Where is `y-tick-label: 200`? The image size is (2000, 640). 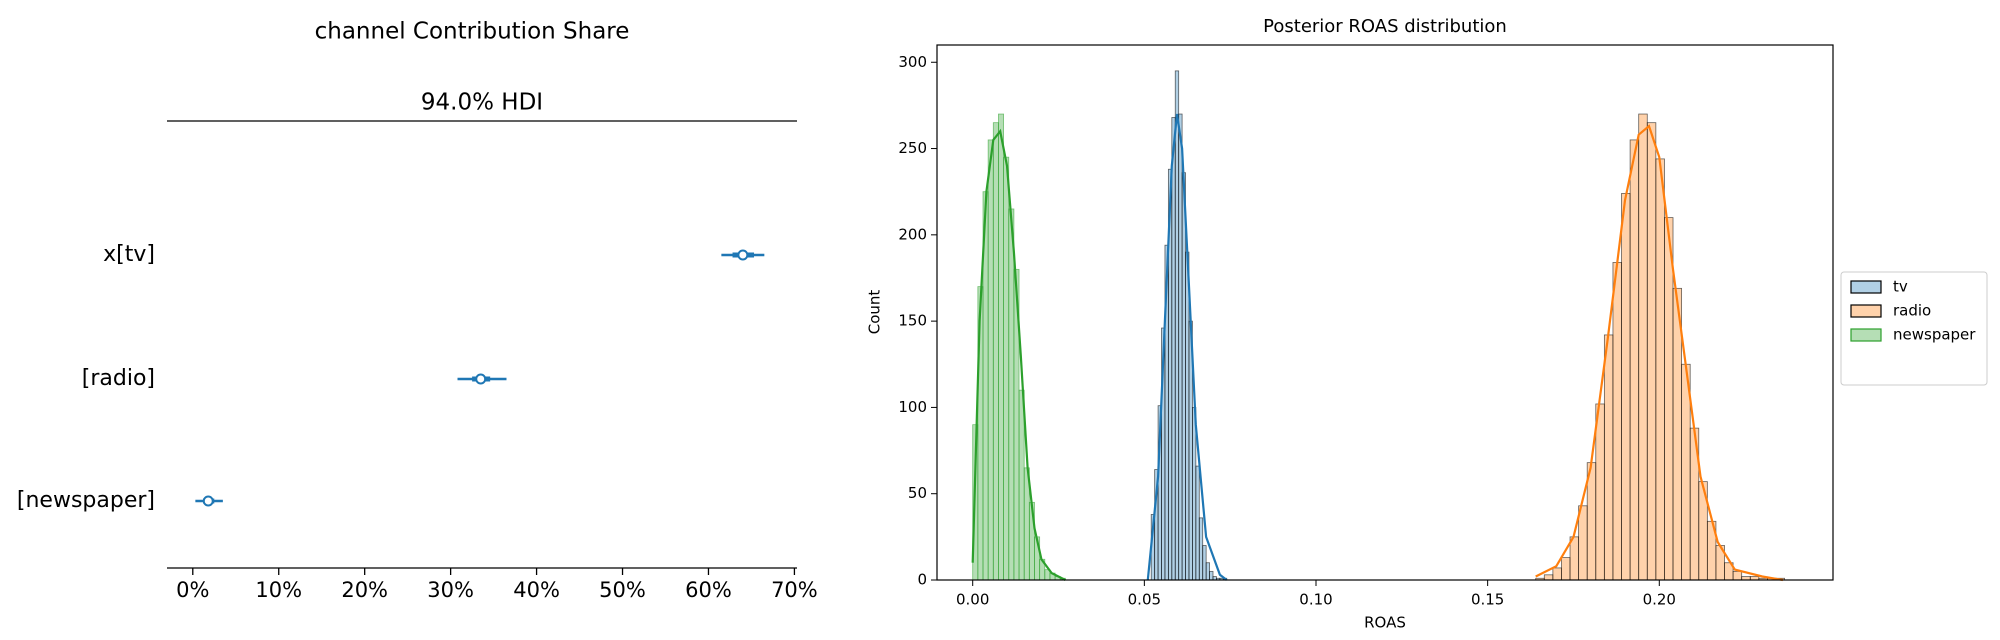 y-tick-label: 200 is located at coordinates (912, 234).